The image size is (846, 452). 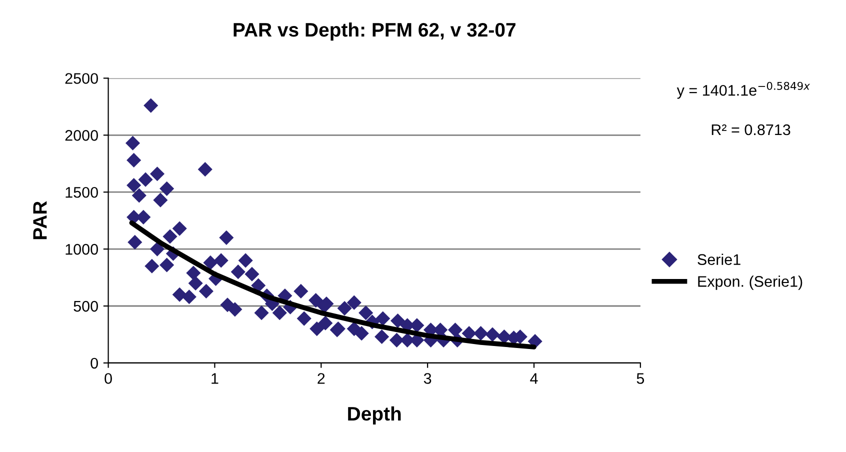 I want to click on y-tick-label: 2500, so click(x=81, y=78).